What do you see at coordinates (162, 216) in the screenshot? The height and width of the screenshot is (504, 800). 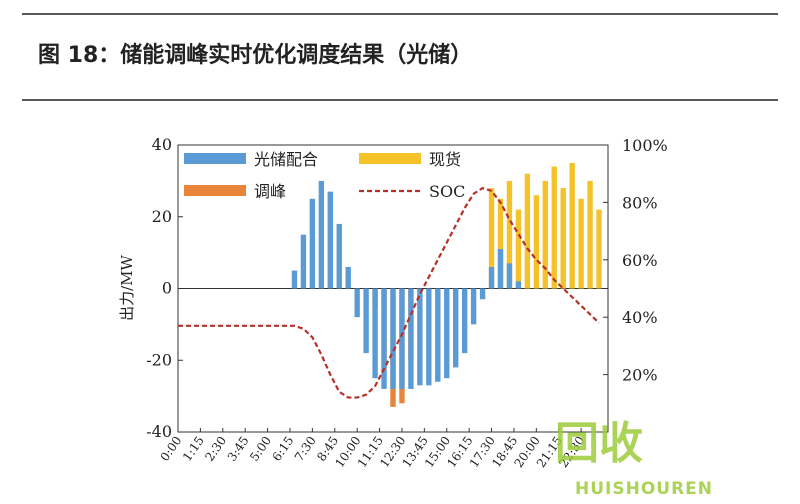 I see `y-tick-label: 20` at bounding box center [162, 216].